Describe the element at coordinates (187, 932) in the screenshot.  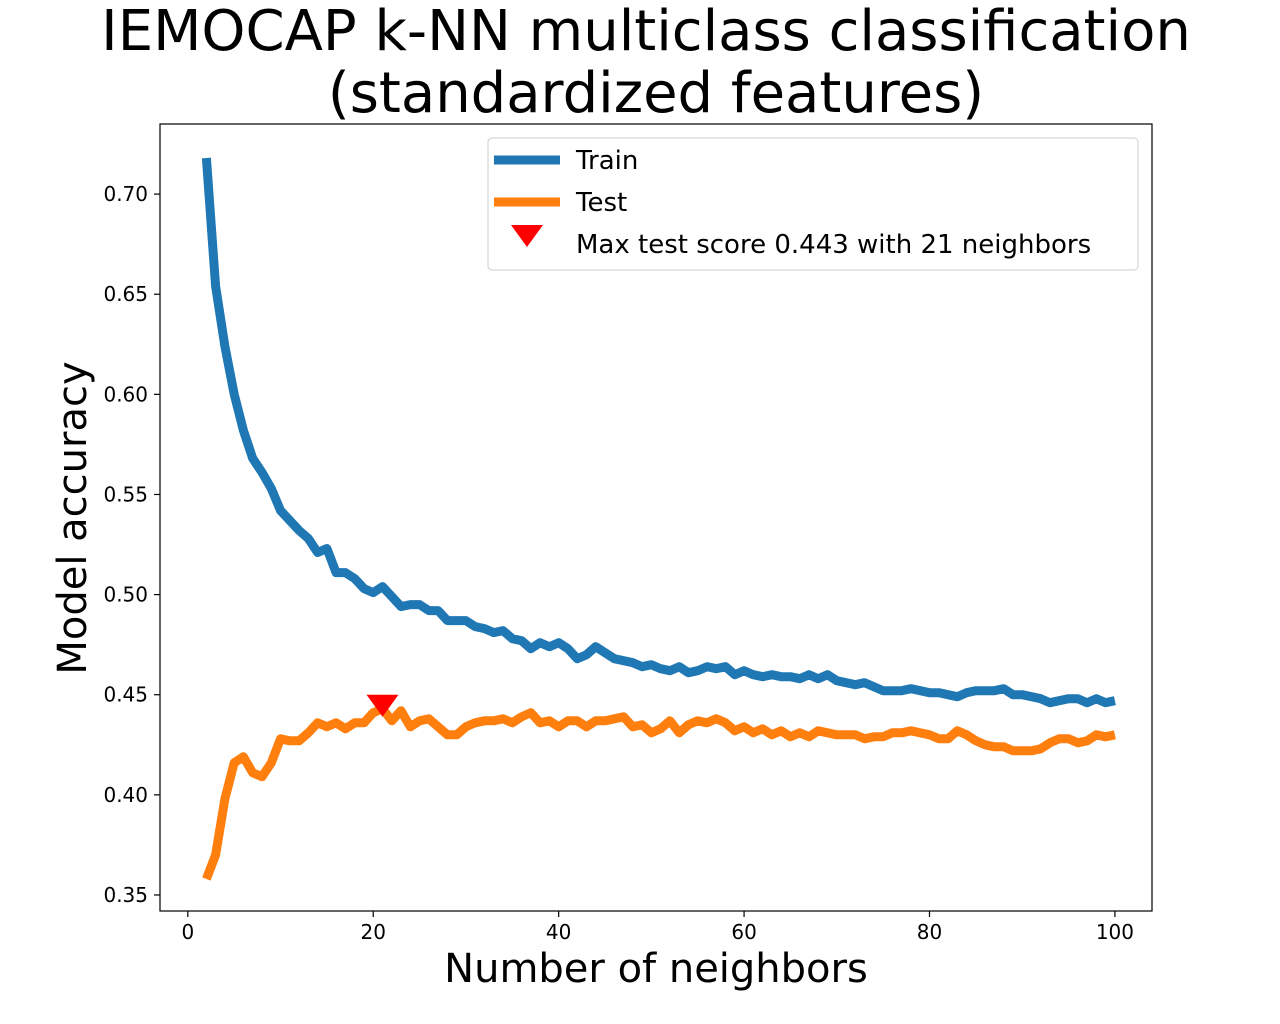
I see `x-tick-label: 0` at that location.